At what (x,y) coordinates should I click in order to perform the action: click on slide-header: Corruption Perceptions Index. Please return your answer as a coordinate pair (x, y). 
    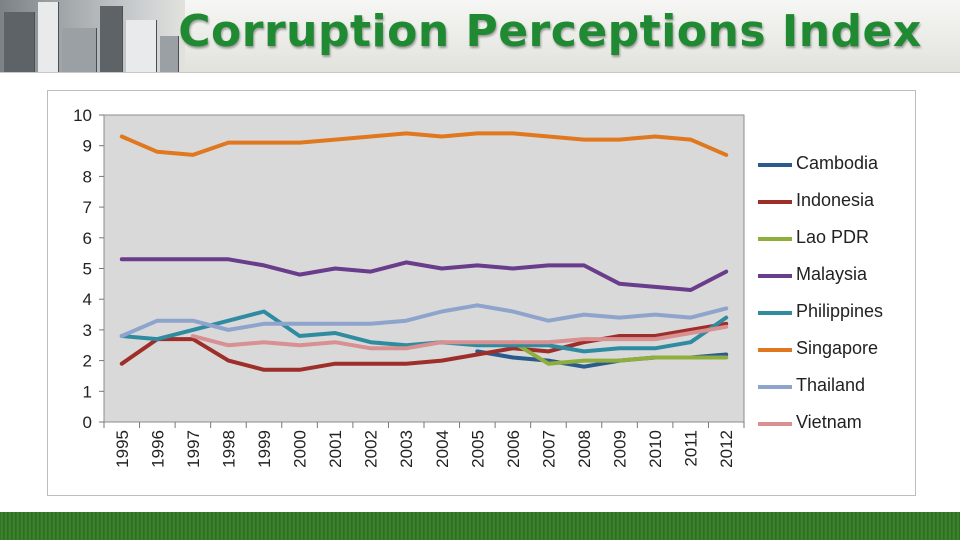
    Looking at the image, I should click on (480, 36).